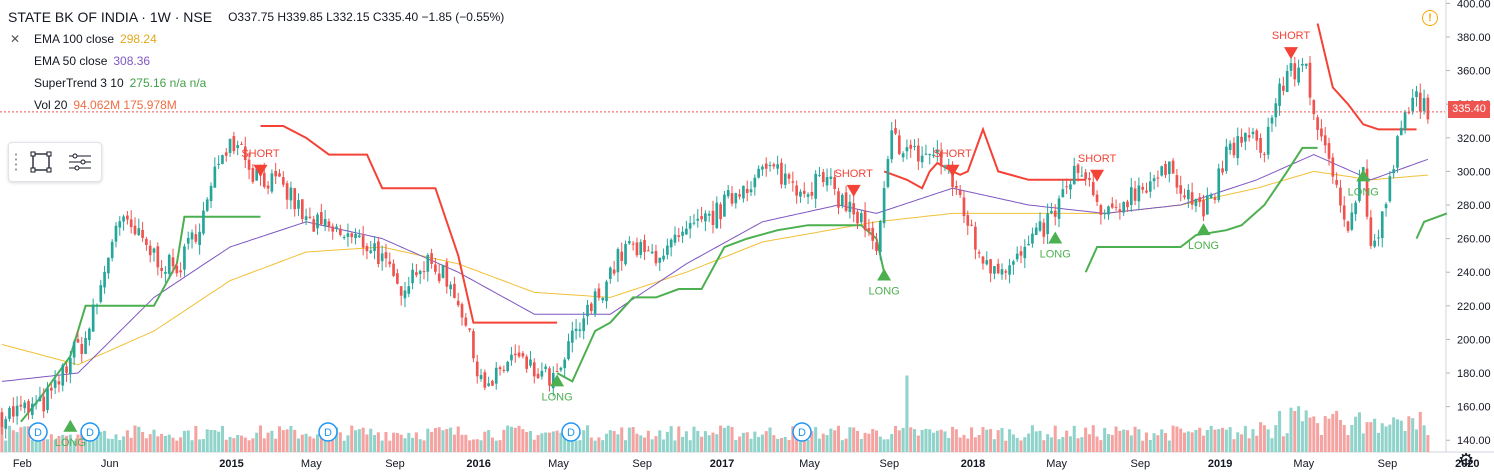  I want to click on x-tick-label: Sep, so click(890, 464).